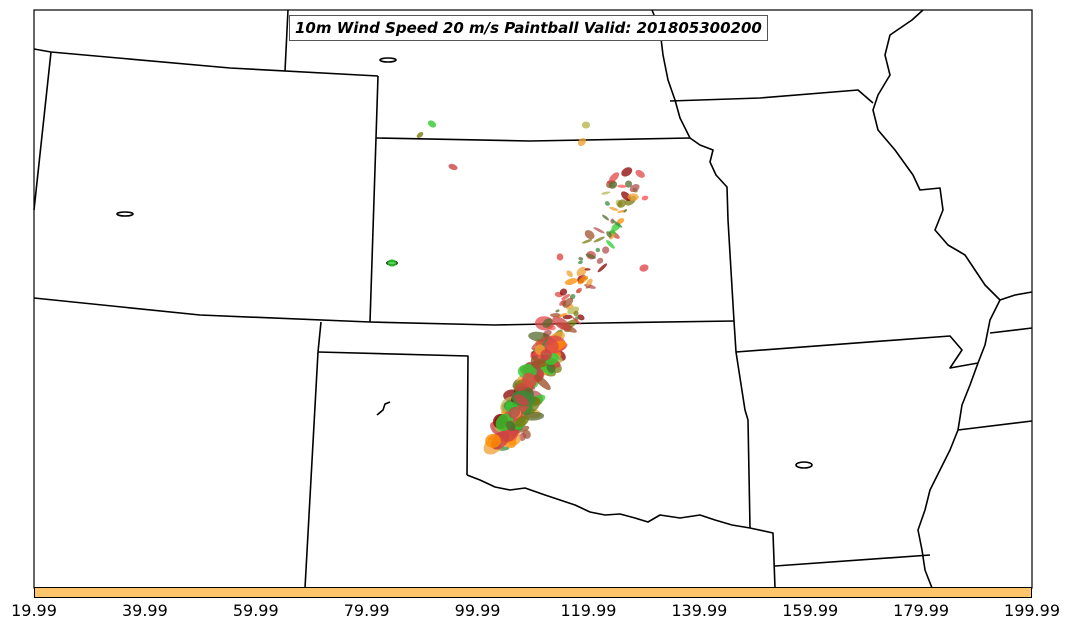 The height and width of the screenshot is (633, 1070). What do you see at coordinates (952, 155) in the screenshot?
I see `border-mississippi-upper` at bounding box center [952, 155].